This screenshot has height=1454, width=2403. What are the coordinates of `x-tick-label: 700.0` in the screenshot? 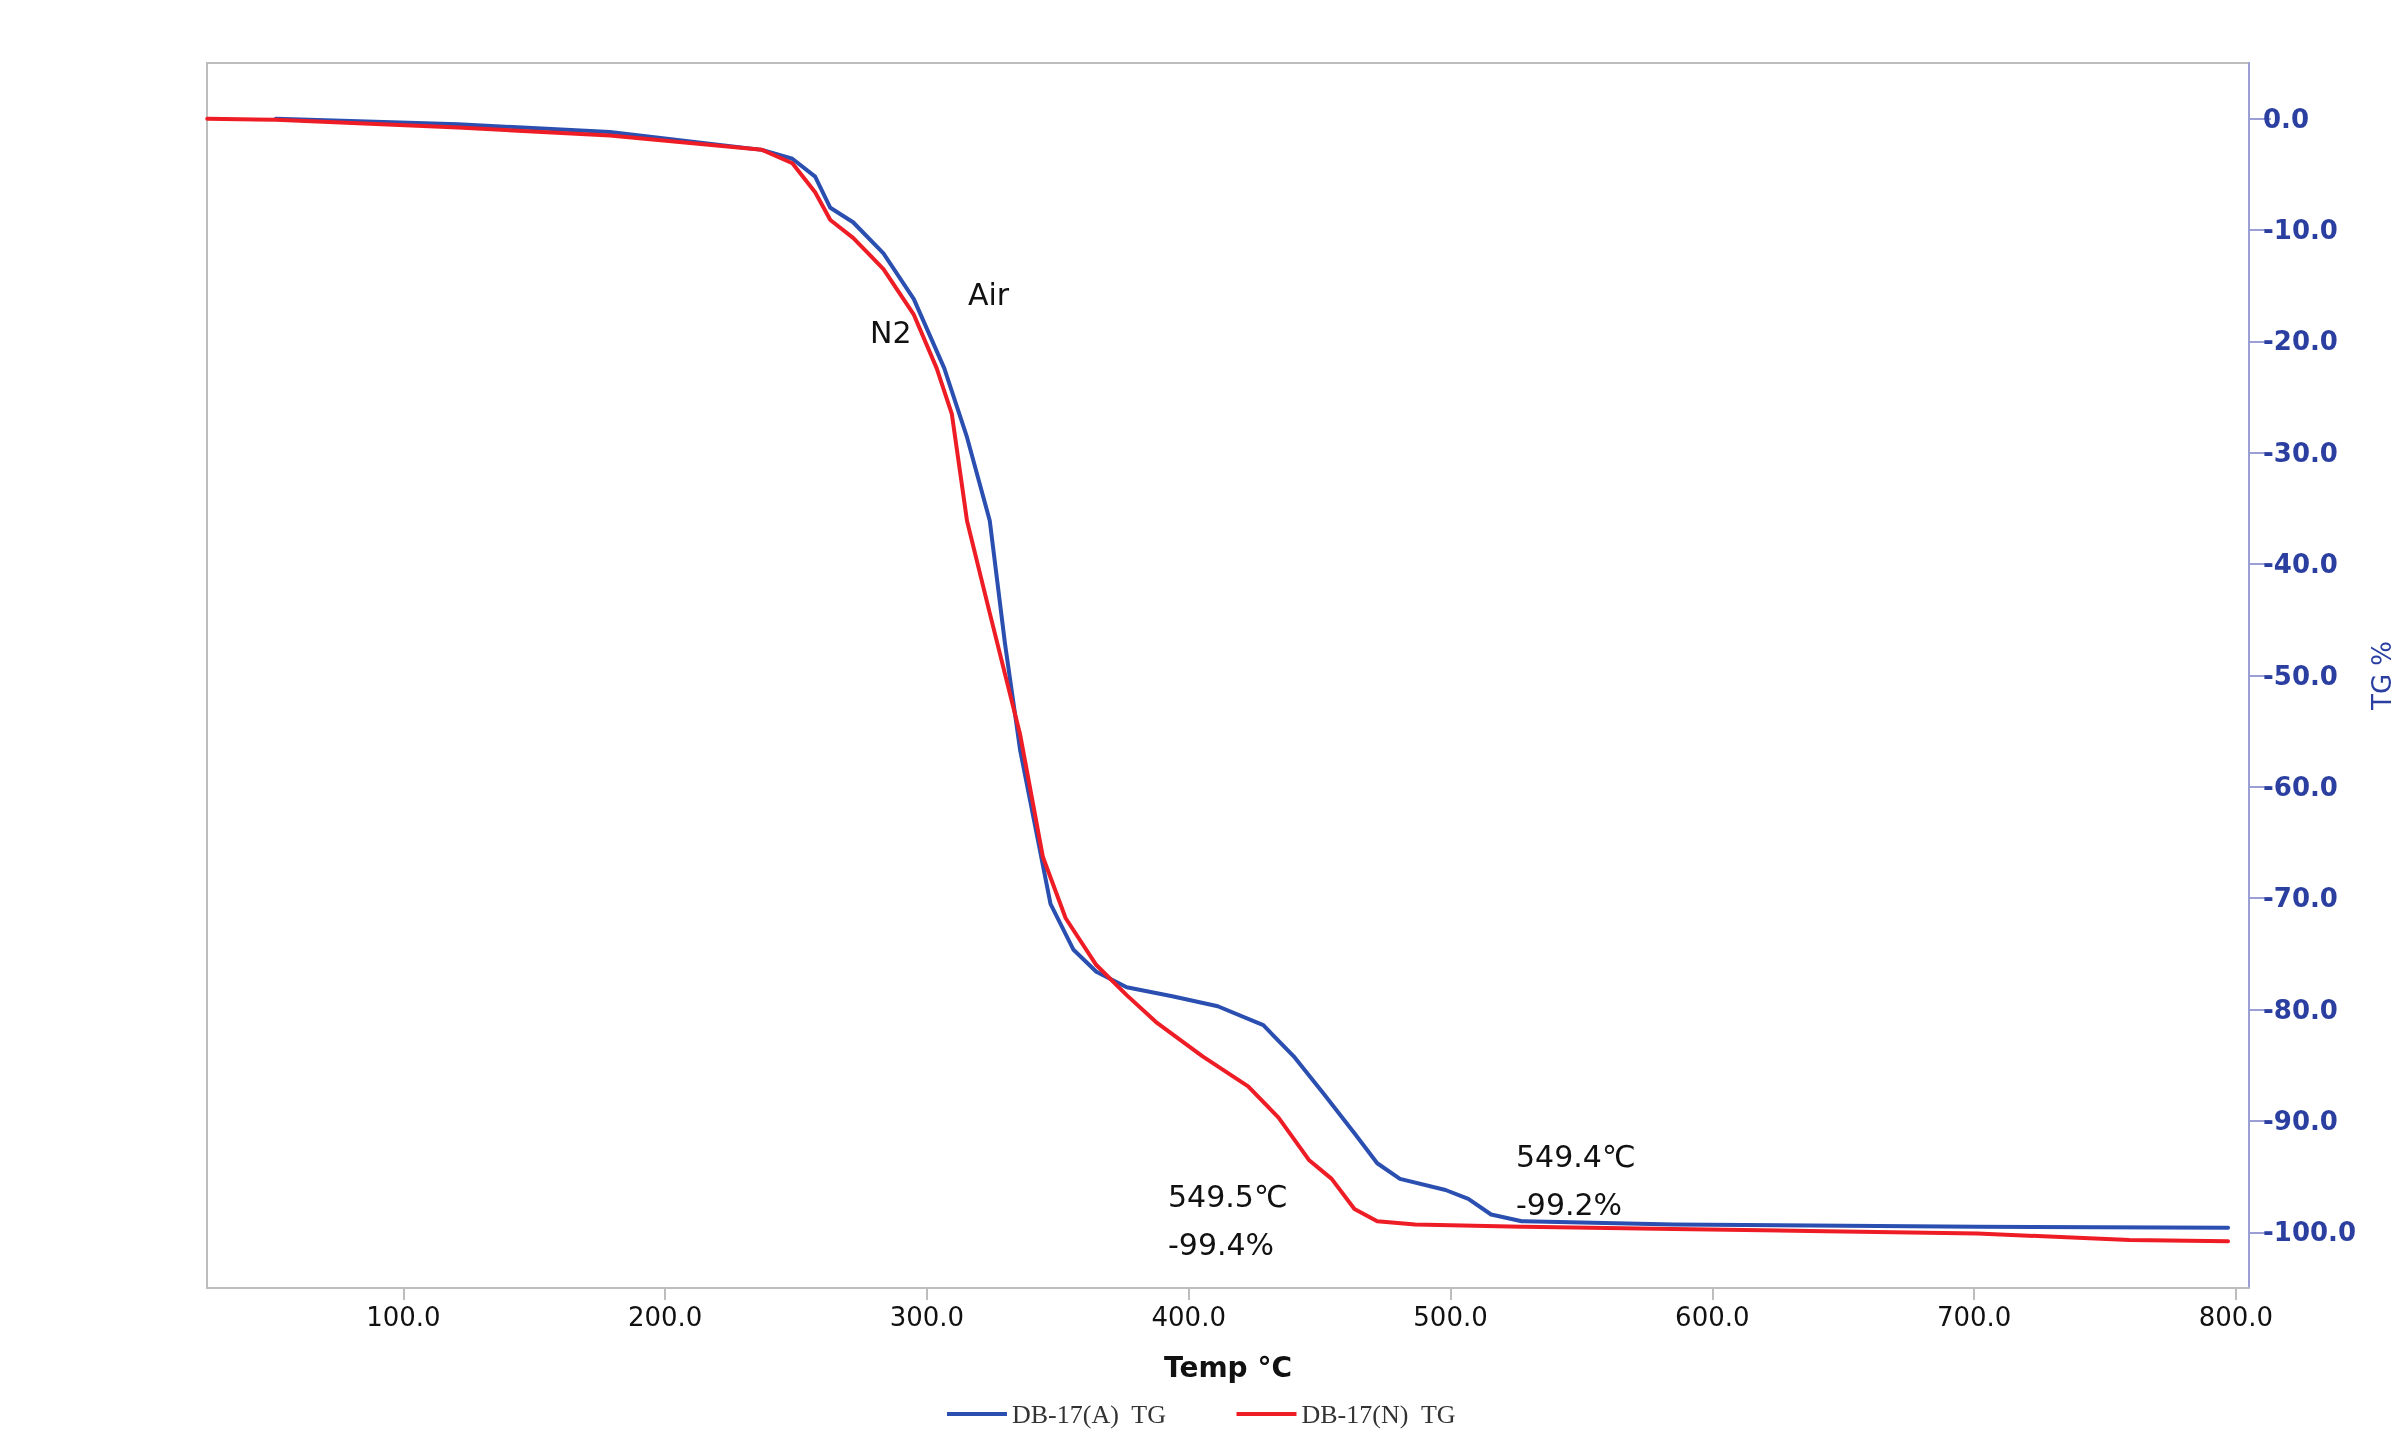 It's located at (1974, 1317).